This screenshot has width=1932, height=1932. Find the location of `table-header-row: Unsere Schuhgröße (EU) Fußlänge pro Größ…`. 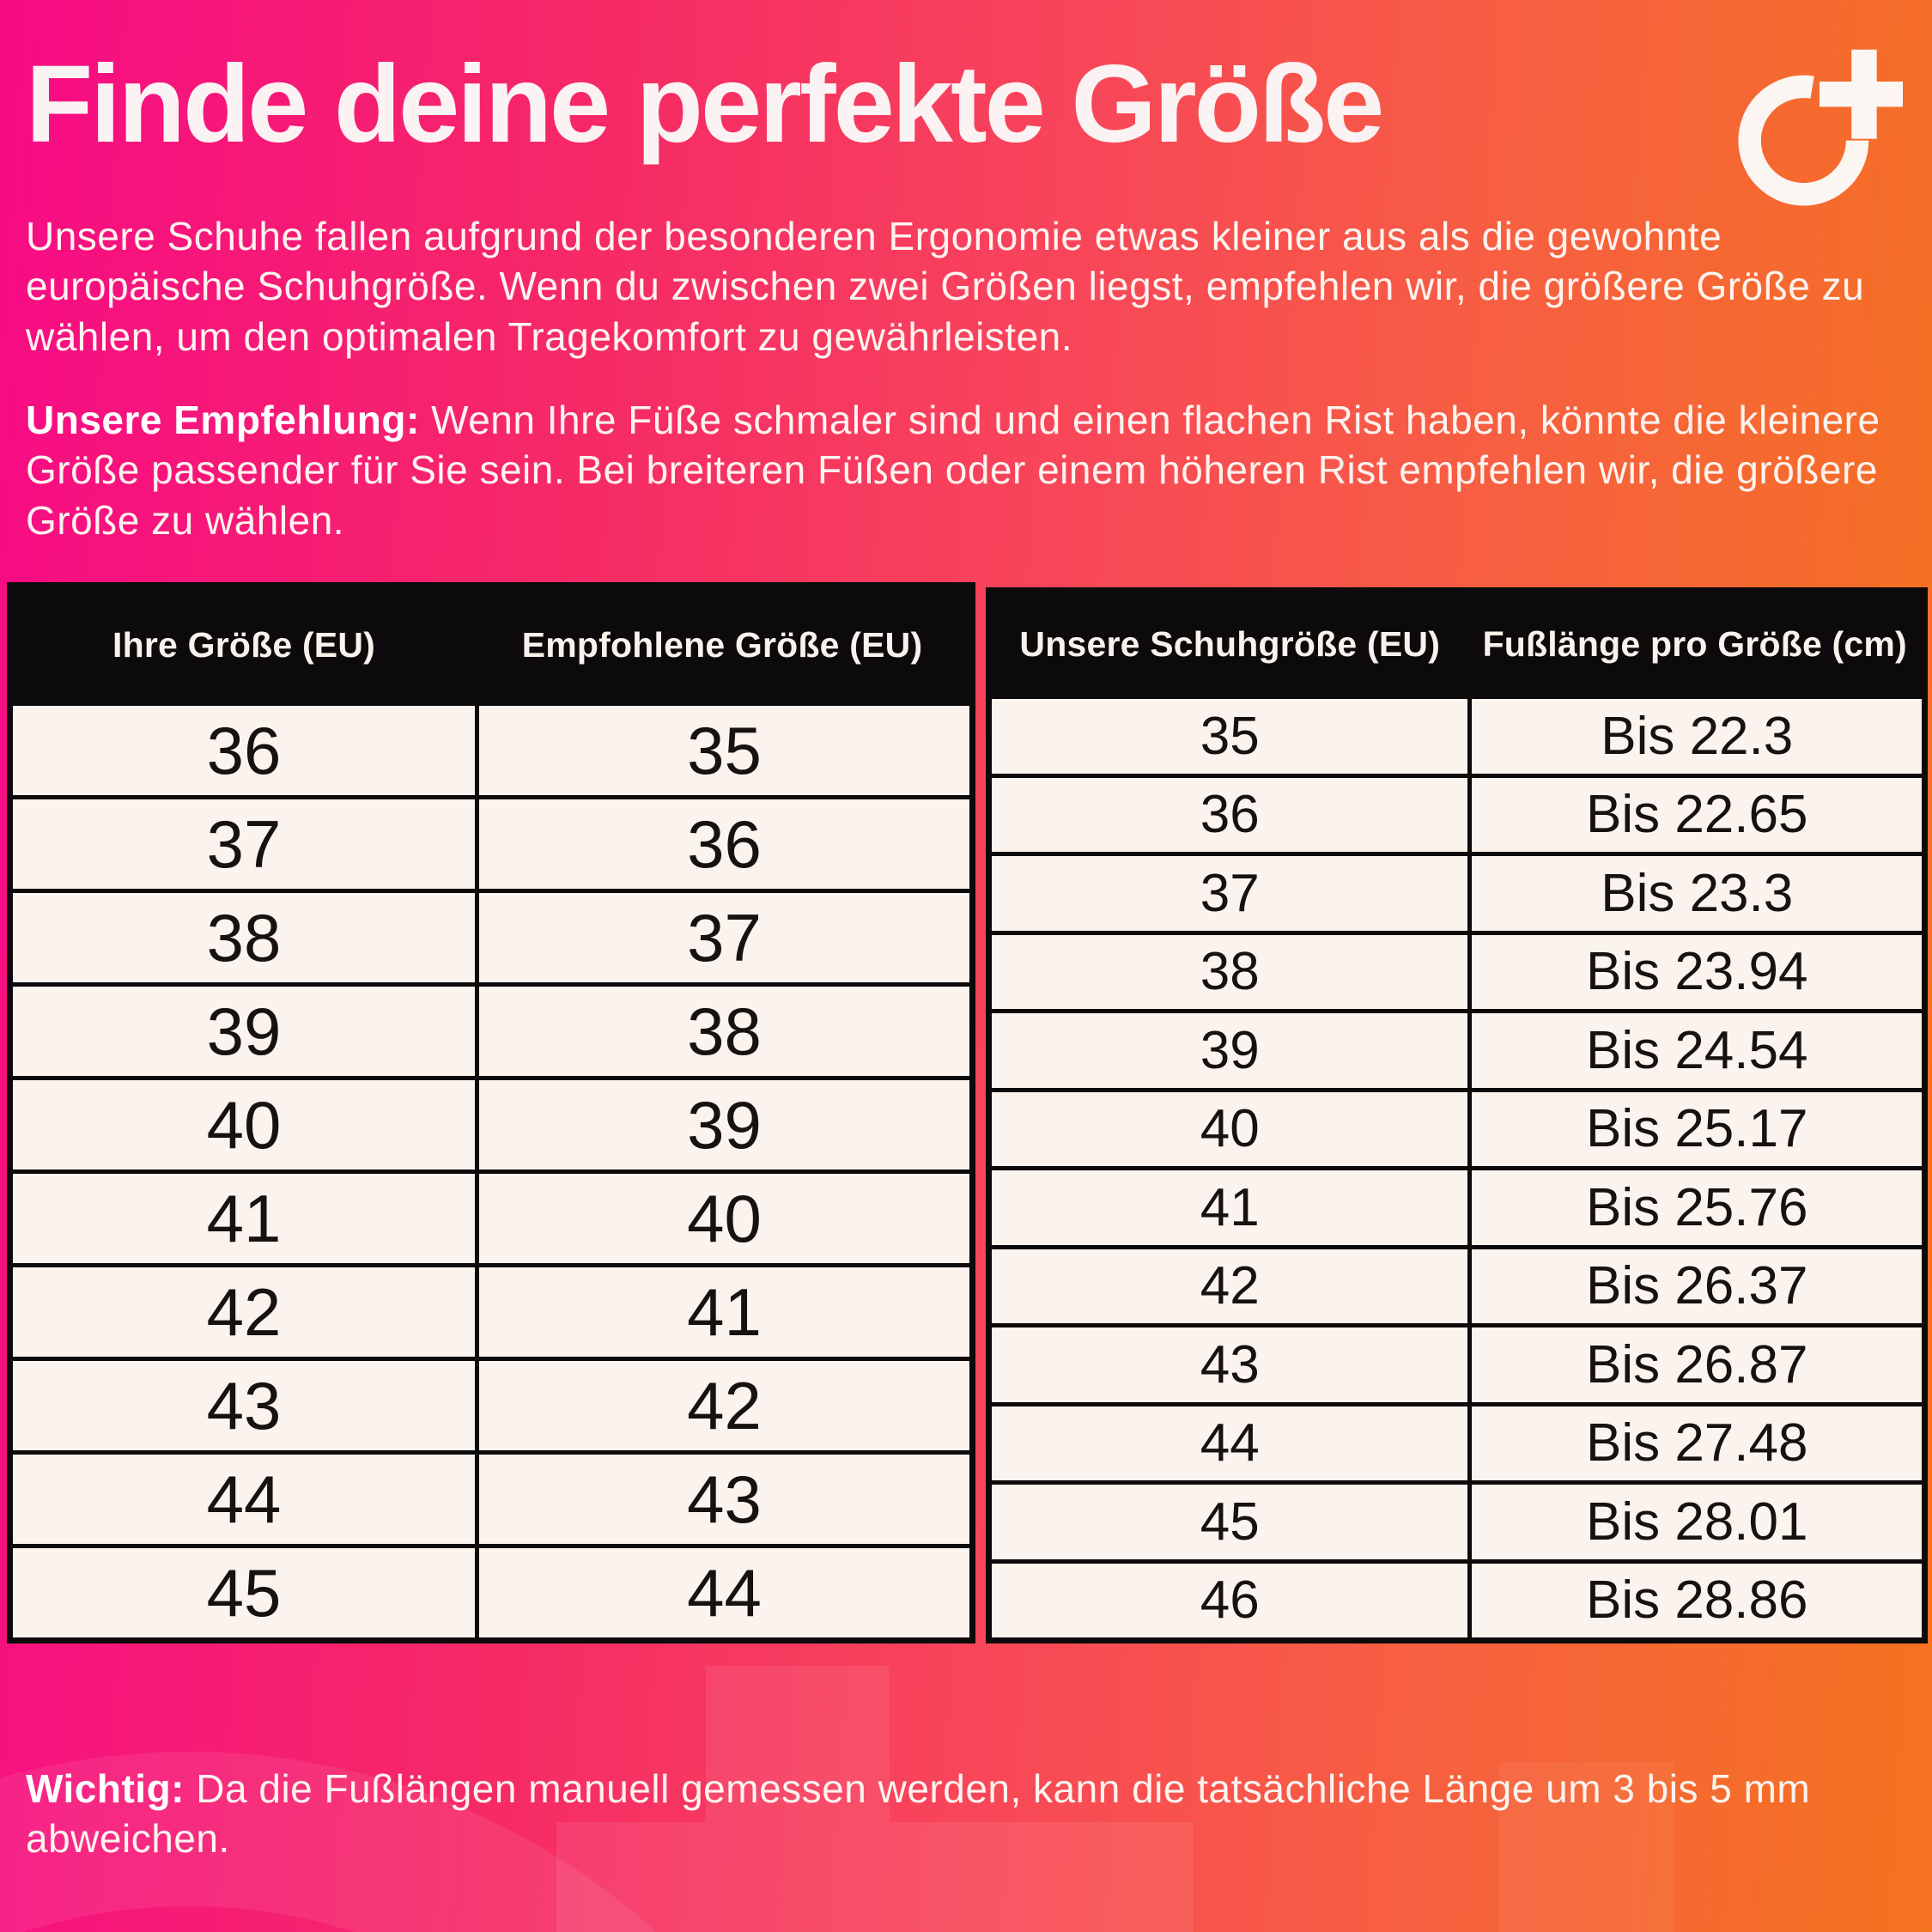

table-header-row: Unsere Schuhgröße (EU) Fußlänge pro Größ… is located at coordinates (1457, 644).